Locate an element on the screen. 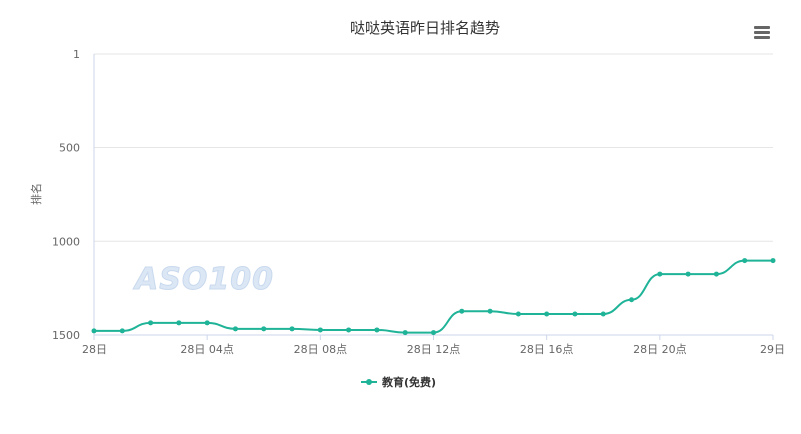  x-tick-label: 28日 08点 is located at coordinates (321, 349).